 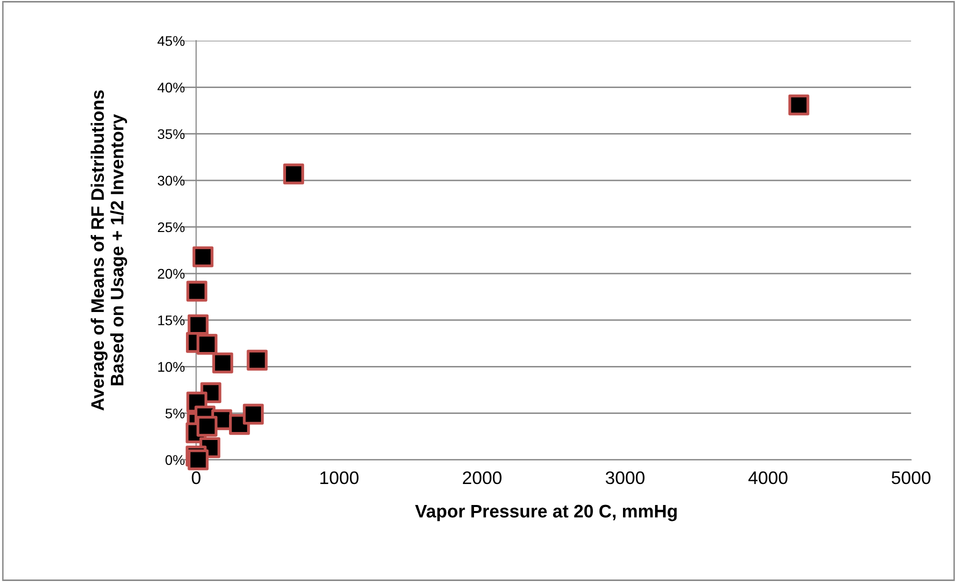 I want to click on y-tick-label: 5%, so click(x=175, y=413).